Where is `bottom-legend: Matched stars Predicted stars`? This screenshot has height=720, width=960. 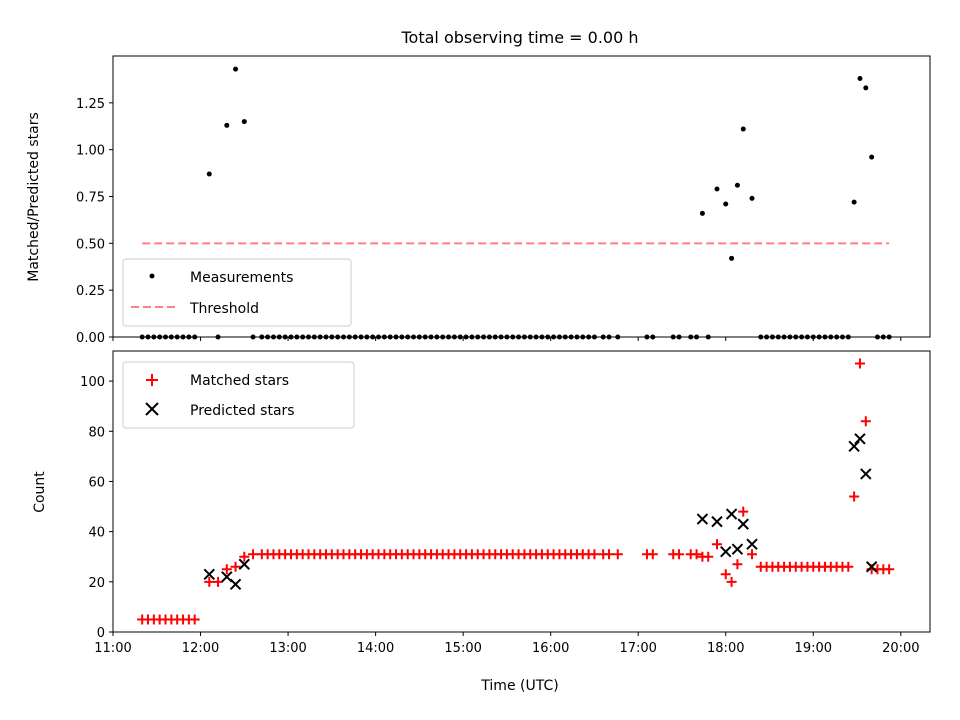
bottom-legend: Matched stars Predicted stars is located at coordinates (238, 395).